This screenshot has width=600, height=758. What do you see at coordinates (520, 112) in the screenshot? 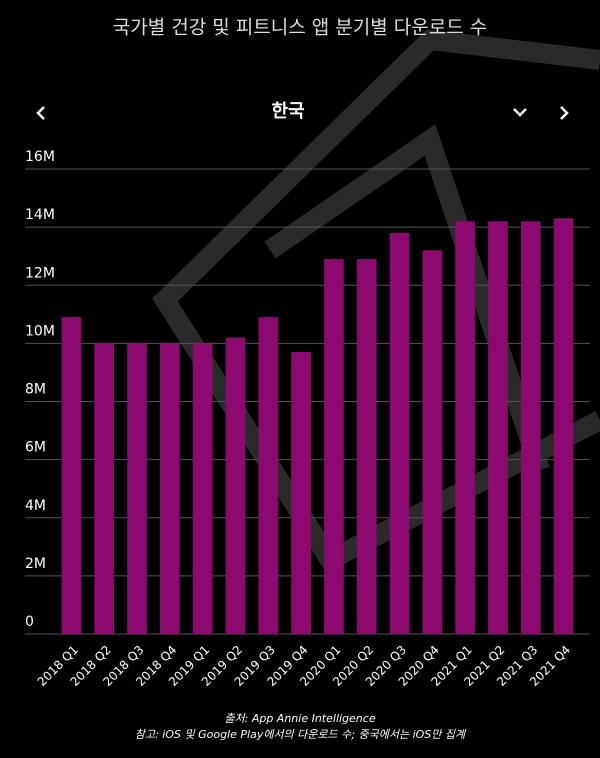
I see `dropdown-button` at bounding box center [520, 112].